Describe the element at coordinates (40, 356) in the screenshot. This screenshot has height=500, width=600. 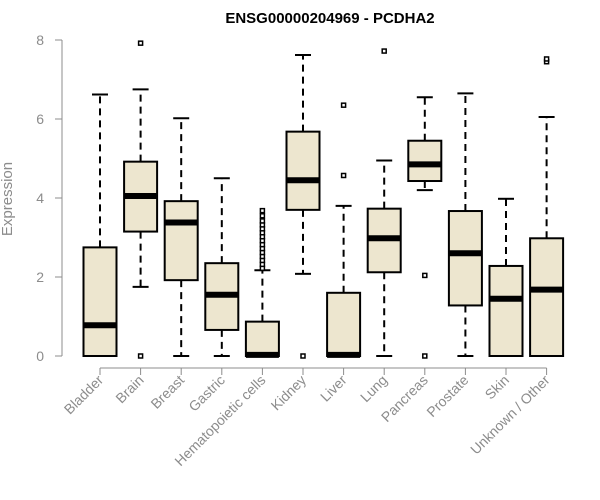
I see `y-tick-label: 0` at that location.